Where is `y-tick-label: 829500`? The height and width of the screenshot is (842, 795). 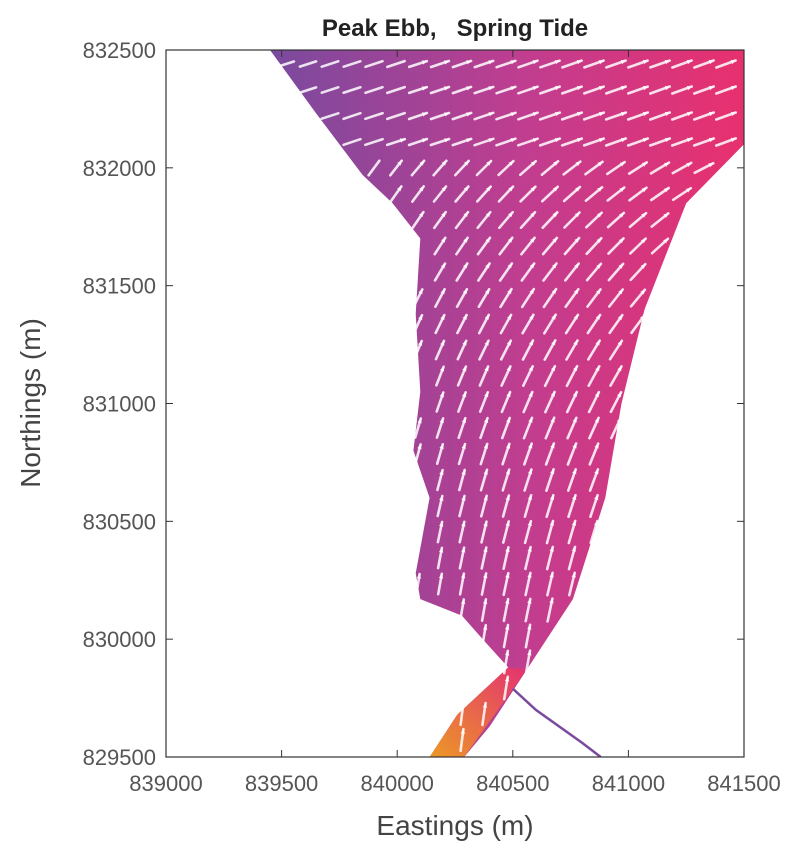 y-tick-label: 829500 is located at coordinates (119, 757).